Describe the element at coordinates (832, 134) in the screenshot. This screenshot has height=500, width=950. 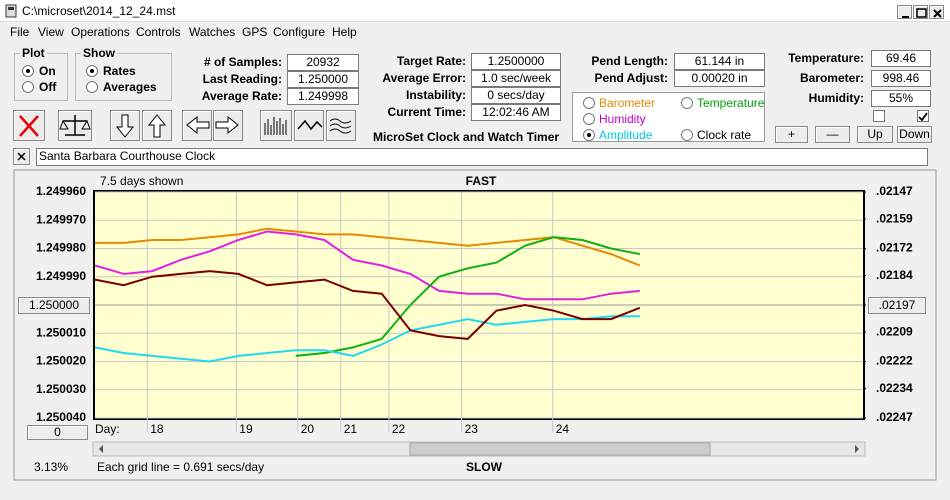
I see `adjust-button: —` at that location.